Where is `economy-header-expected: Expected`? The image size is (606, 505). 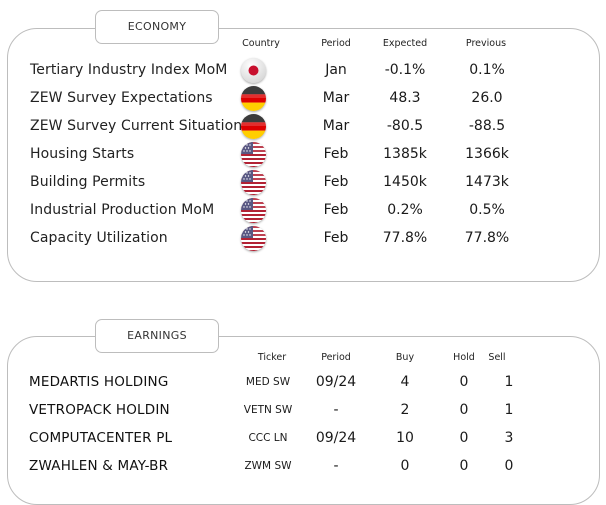 economy-header-expected: Expected is located at coordinates (405, 43).